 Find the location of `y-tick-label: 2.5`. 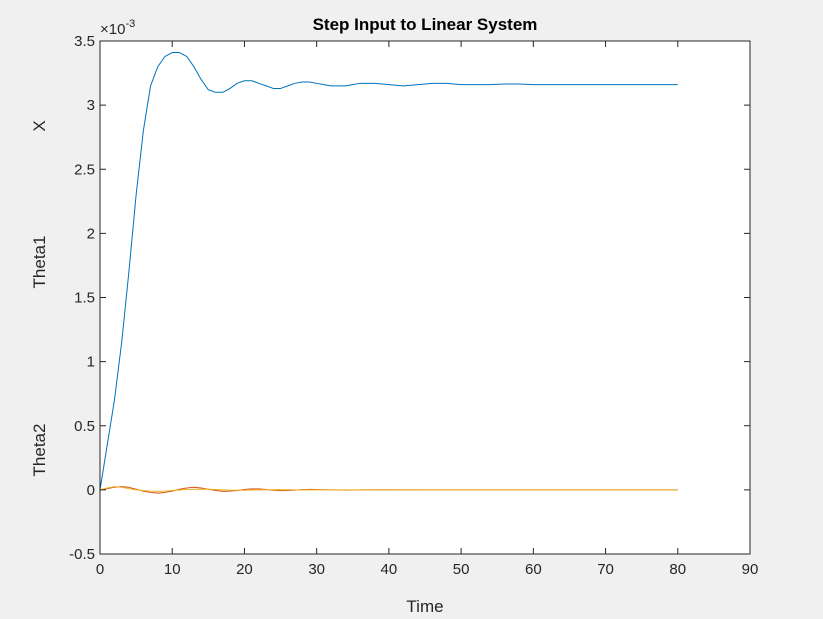

y-tick-label: 2.5 is located at coordinates (84, 169).